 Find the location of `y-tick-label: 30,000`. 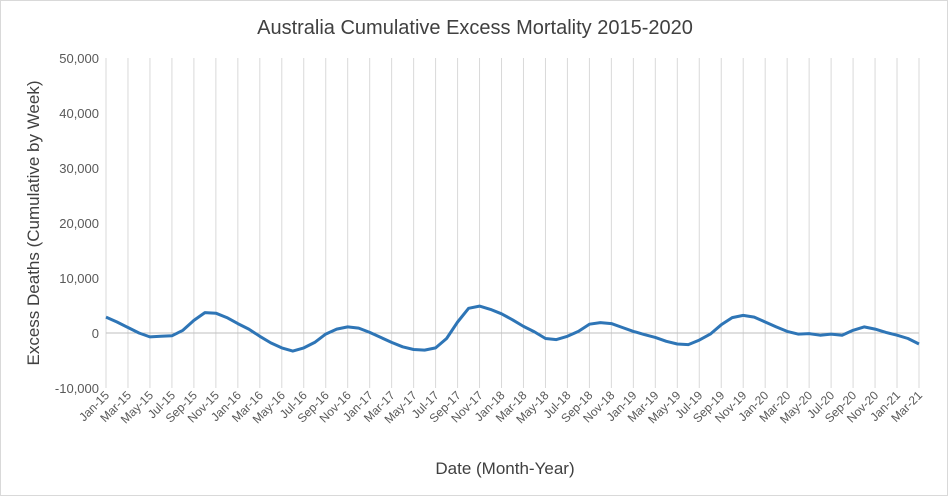

y-tick-label: 30,000 is located at coordinates (79, 168).